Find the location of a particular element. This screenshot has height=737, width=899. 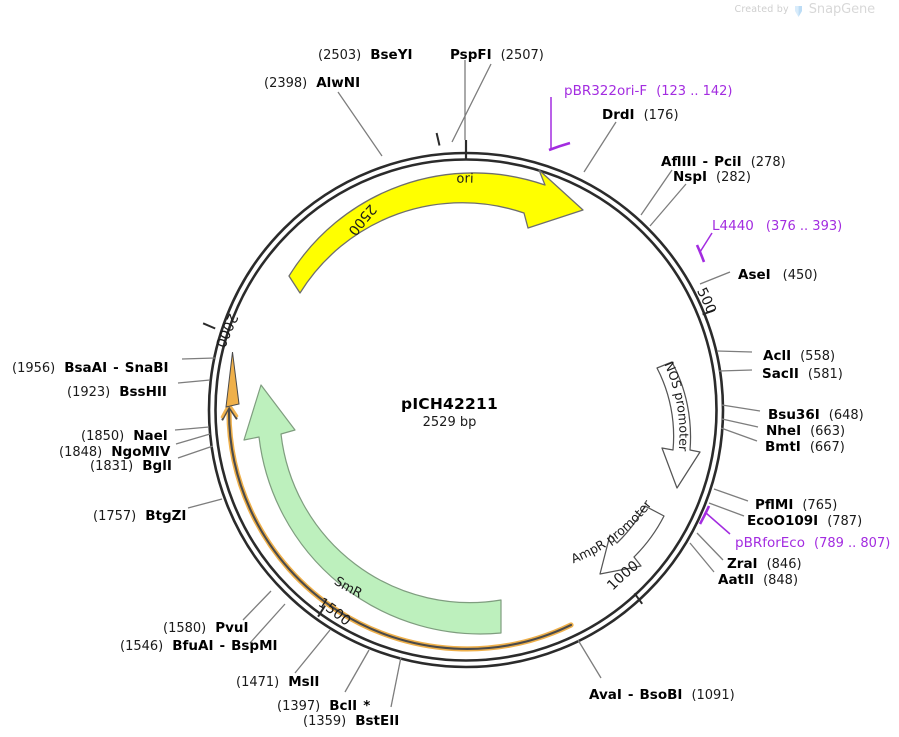

leader-btgzi is located at coordinates (205, 503).